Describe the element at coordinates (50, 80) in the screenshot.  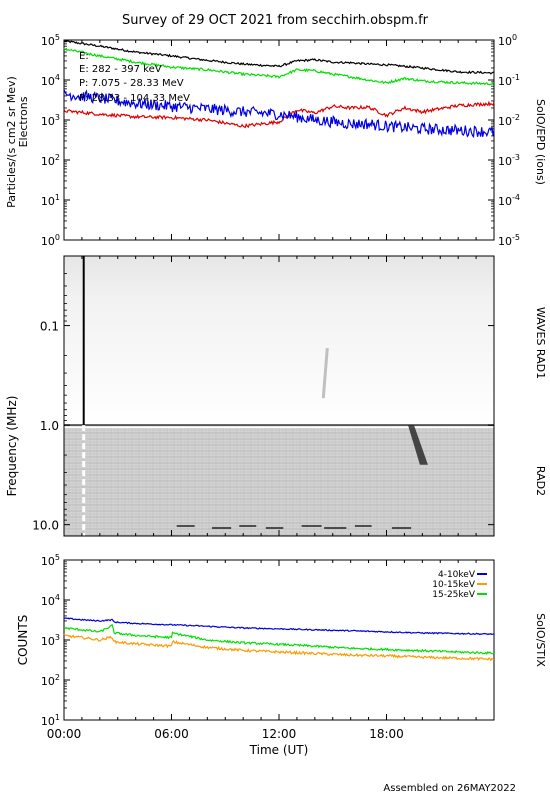
I see `epd-y-tick-label: 10⁴` at that location.